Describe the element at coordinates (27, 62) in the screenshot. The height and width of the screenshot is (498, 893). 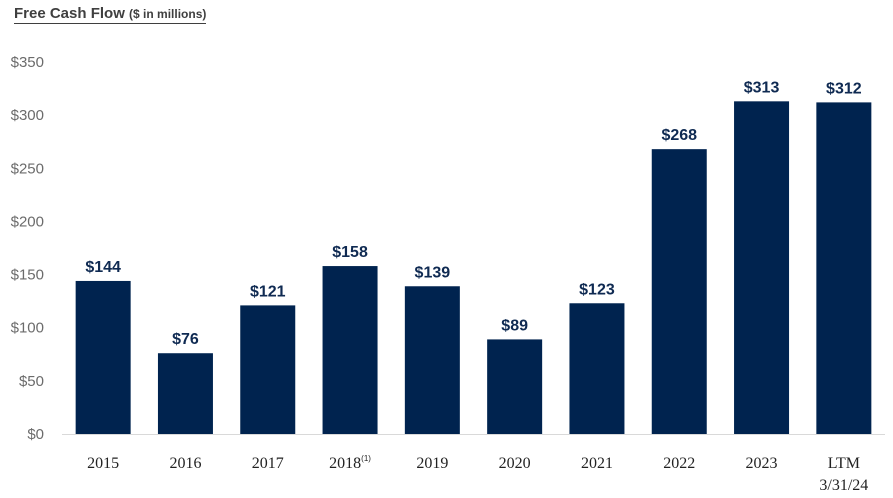
I see `y-tick-label: $350` at that location.